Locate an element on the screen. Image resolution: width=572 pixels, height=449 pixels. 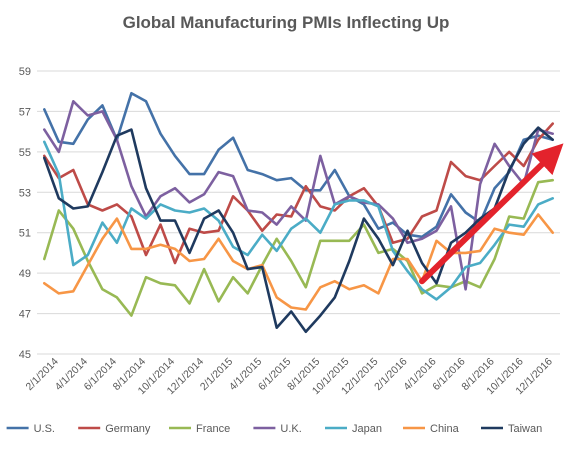
legend-label: China is located at coordinates (445, 429).